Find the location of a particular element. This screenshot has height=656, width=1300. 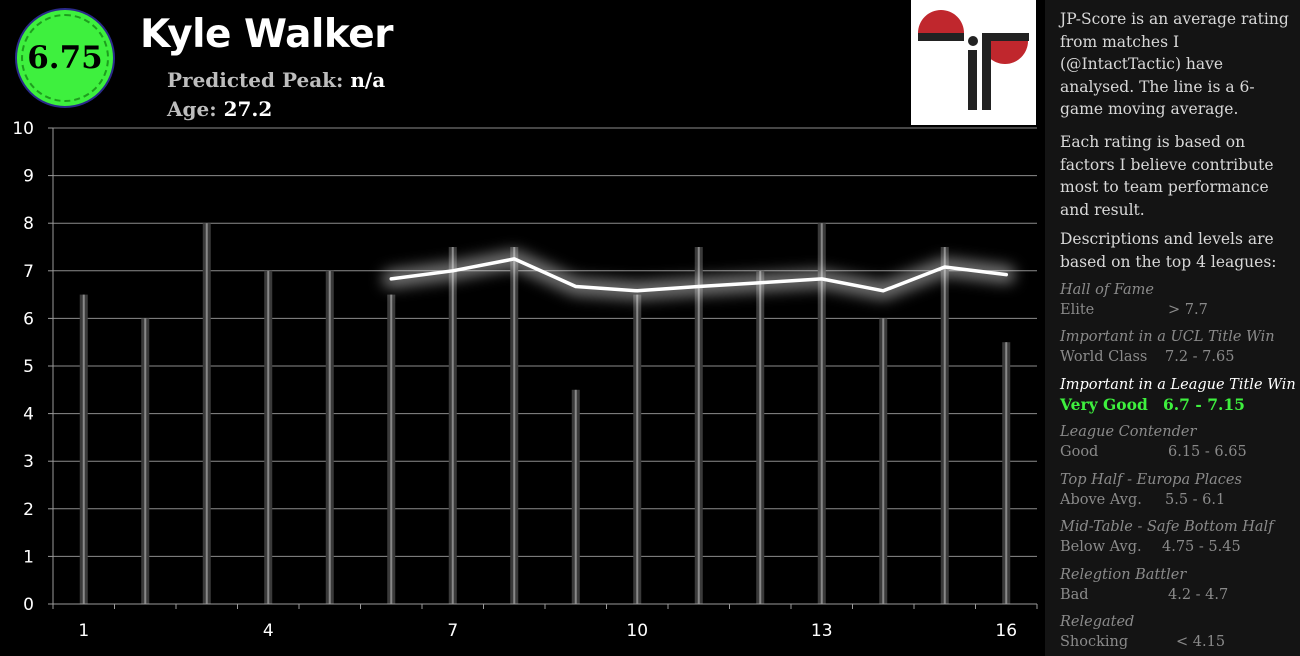

score-badge: 6.75 is located at coordinates (65, 58).